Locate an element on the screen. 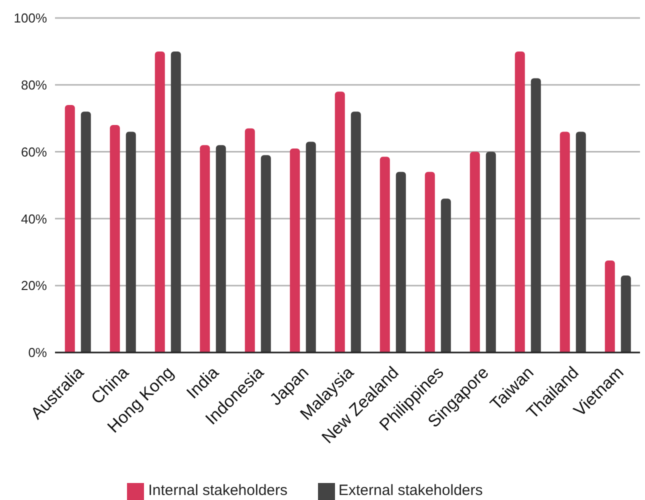  y-tick-label: 40% is located at coordinates (34, 218).